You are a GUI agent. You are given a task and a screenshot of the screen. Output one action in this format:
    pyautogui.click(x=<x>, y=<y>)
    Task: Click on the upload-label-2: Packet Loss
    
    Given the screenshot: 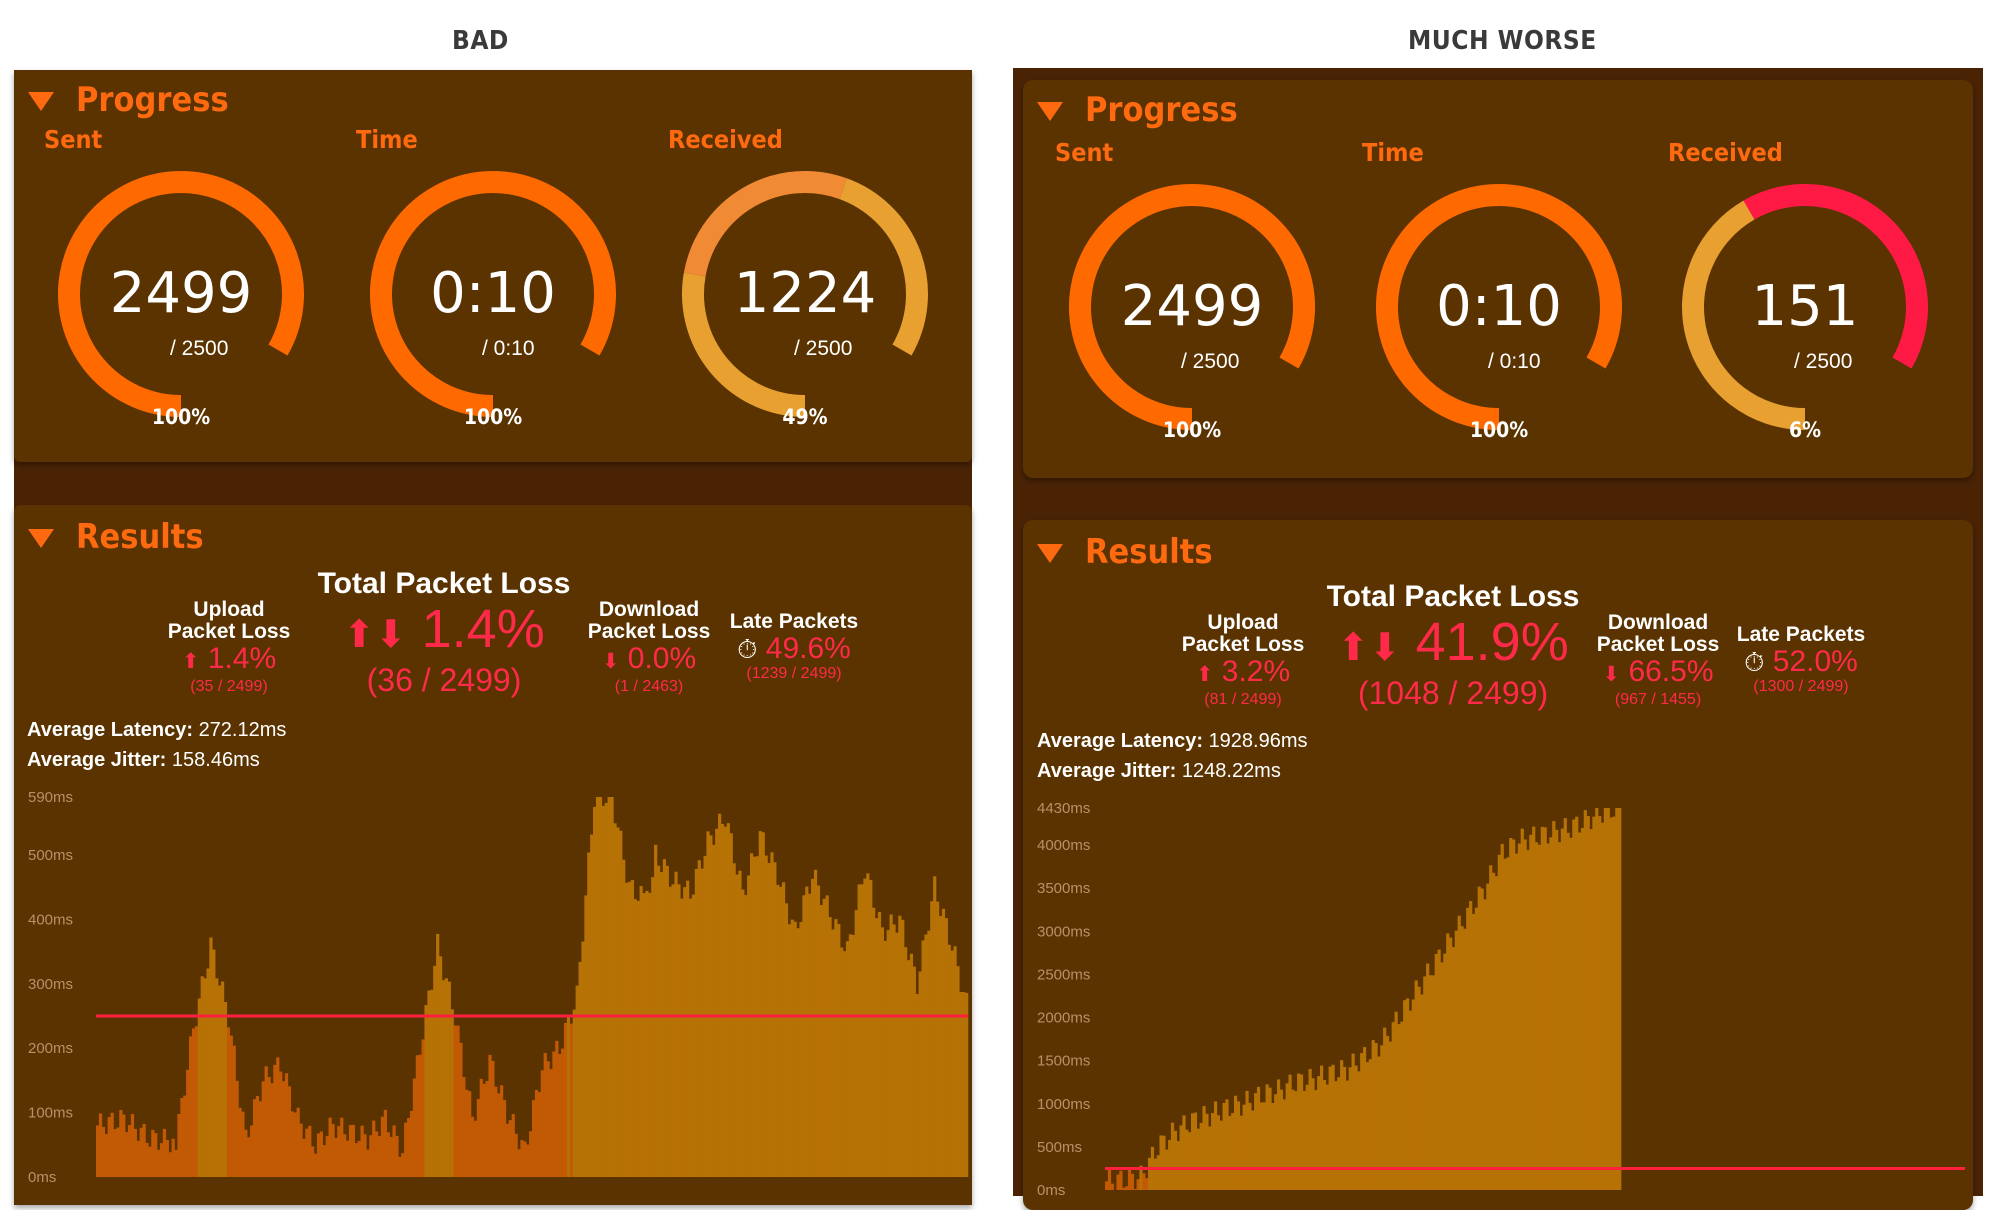 What is the action you would take?
    pyautogui.click(x=229, y=631)
    